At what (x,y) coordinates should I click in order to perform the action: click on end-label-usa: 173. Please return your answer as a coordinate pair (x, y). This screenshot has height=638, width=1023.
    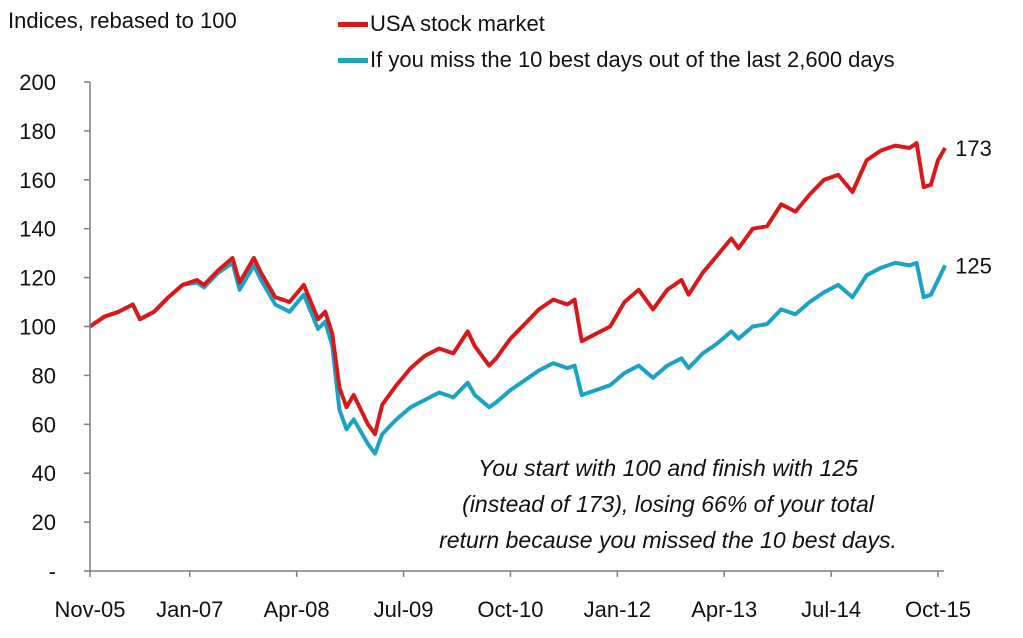
    Looking at the image, I should click on (973, 148).